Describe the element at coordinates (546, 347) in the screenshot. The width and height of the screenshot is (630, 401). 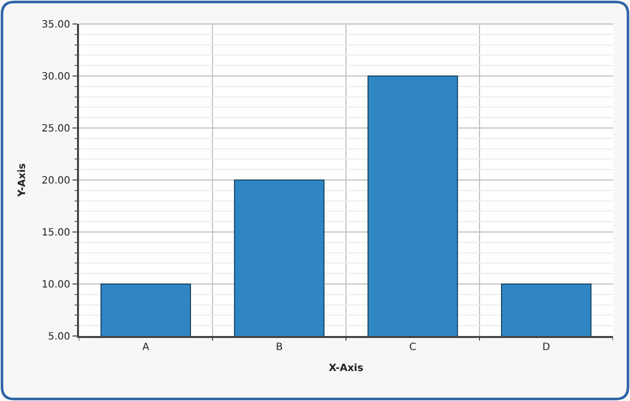
I see `x-tick-label: D` at that location.